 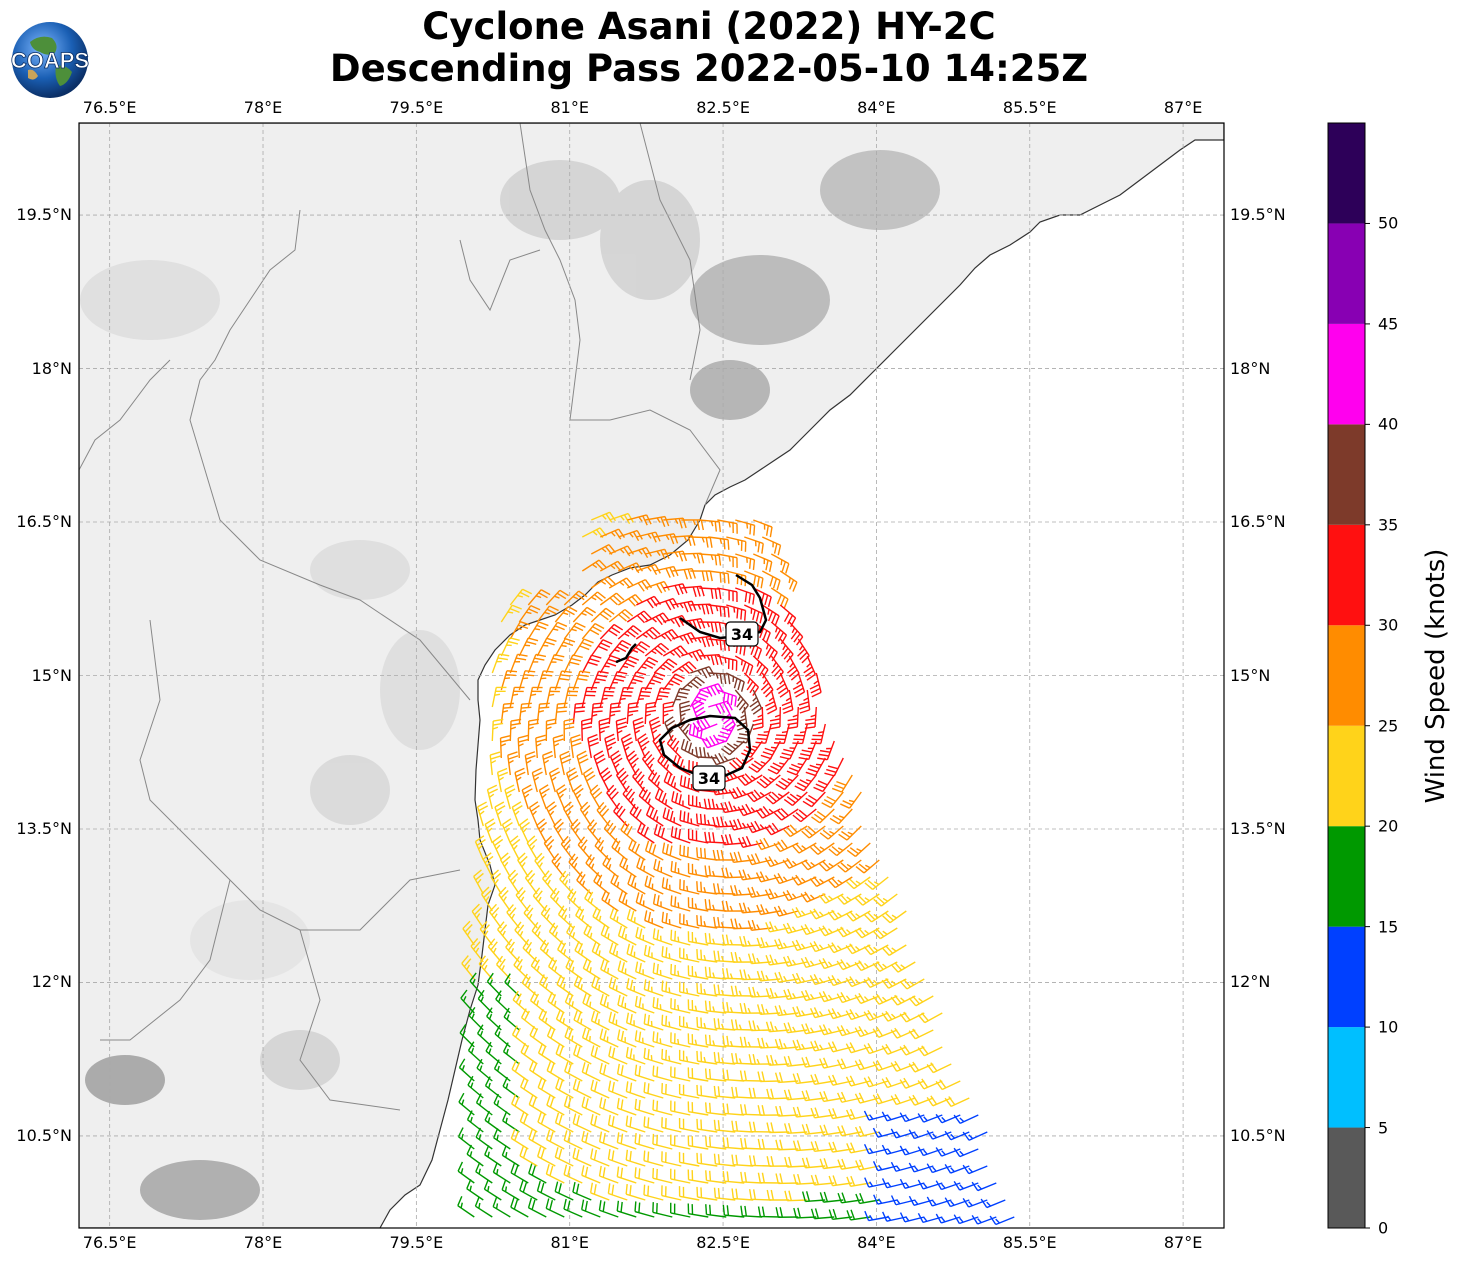 What do you see at coordinates (1250, 368) in the screenshot?
I see `lat-tick-right: 18°N` at bounding box center [1250, 368].